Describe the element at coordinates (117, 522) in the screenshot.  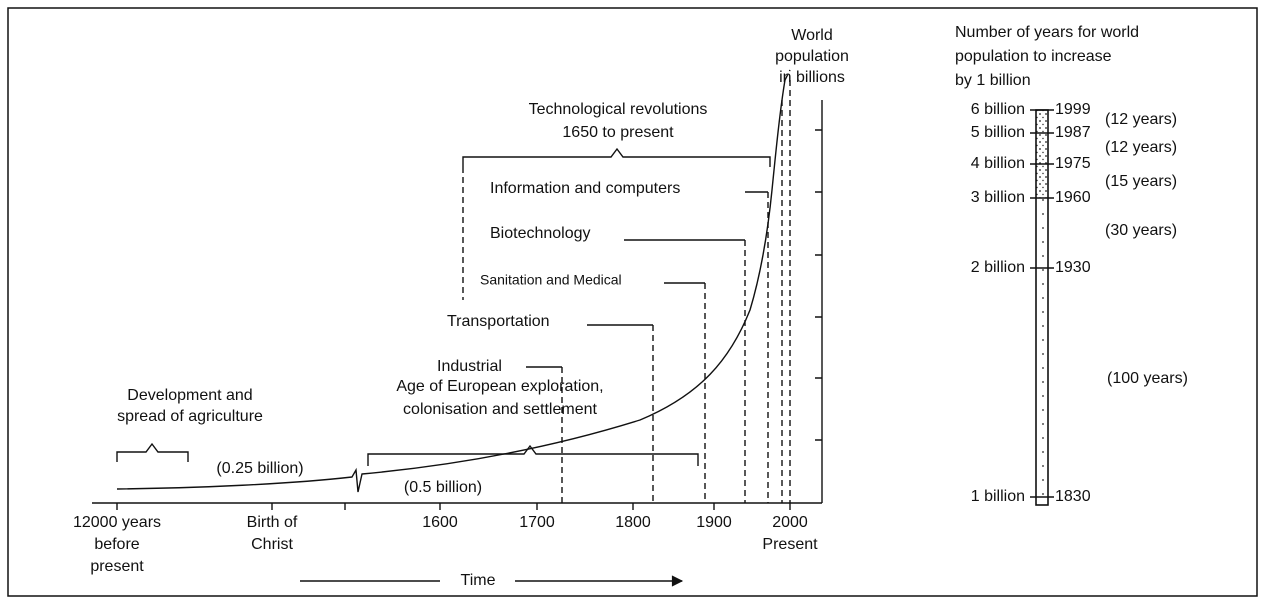
I see `x-label: 12000 years` at that location.